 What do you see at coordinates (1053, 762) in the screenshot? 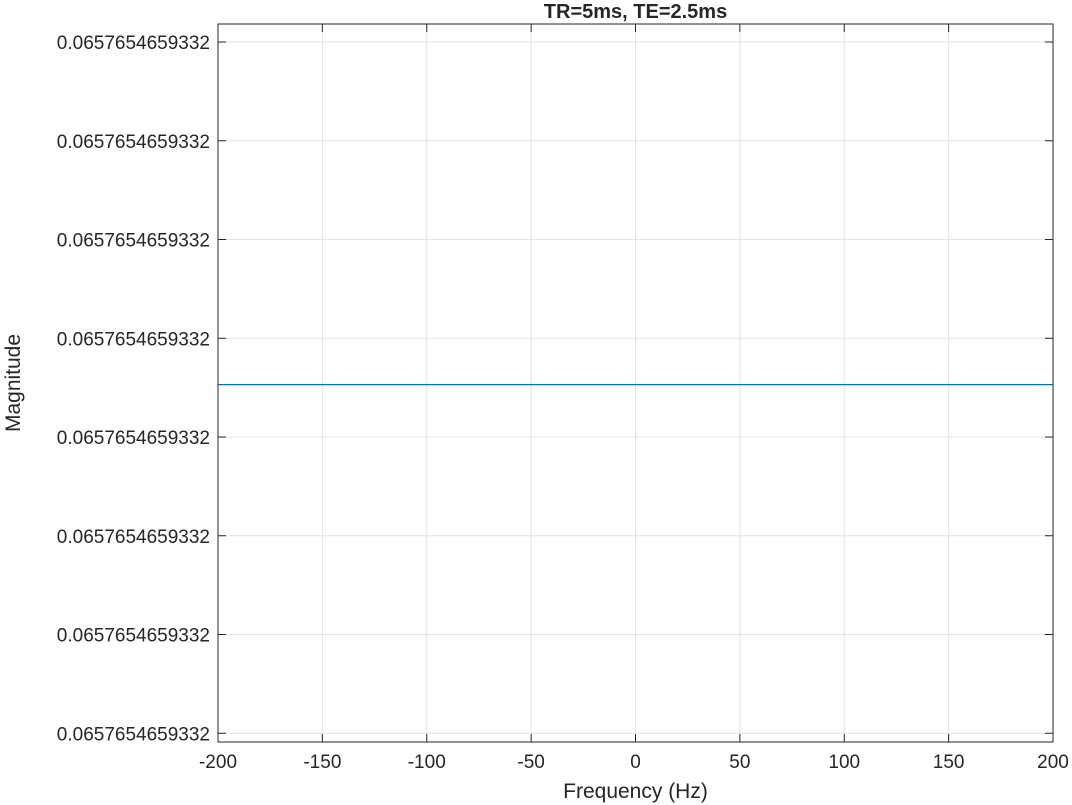
I see `x-tick-label: 200` at bounding box center [1053, 762].